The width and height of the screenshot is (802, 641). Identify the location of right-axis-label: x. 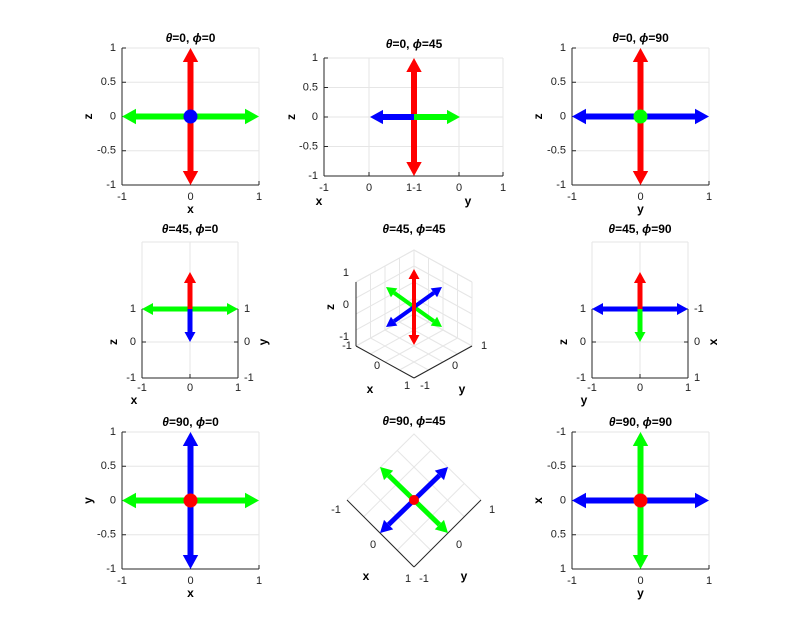
(713, 341).